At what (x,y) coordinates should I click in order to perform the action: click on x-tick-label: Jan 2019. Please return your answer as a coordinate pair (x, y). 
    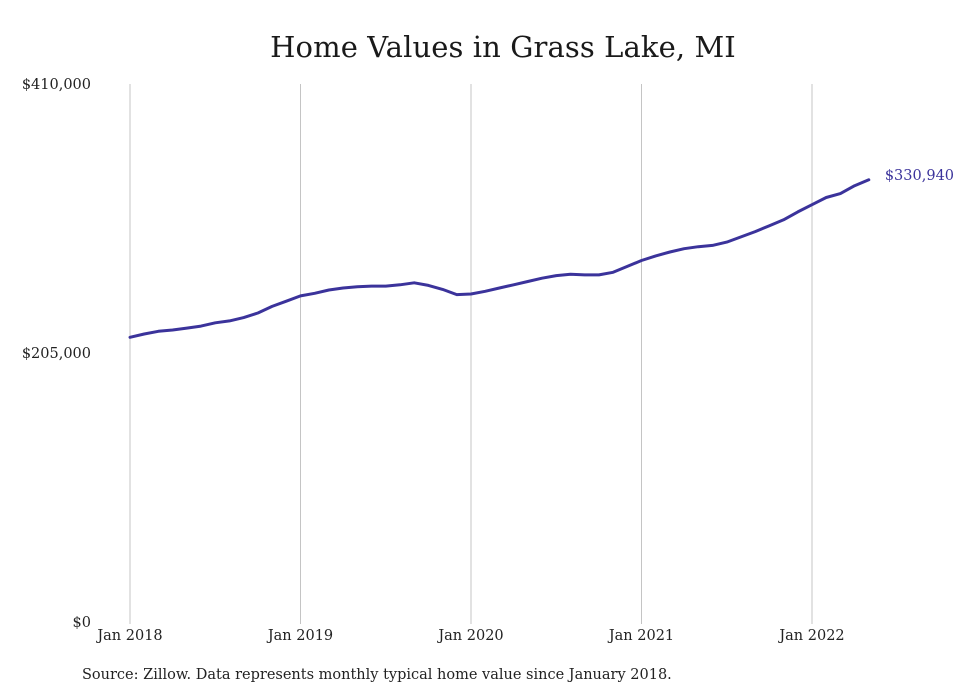
    Looking at the image, I should click on (299, 636).